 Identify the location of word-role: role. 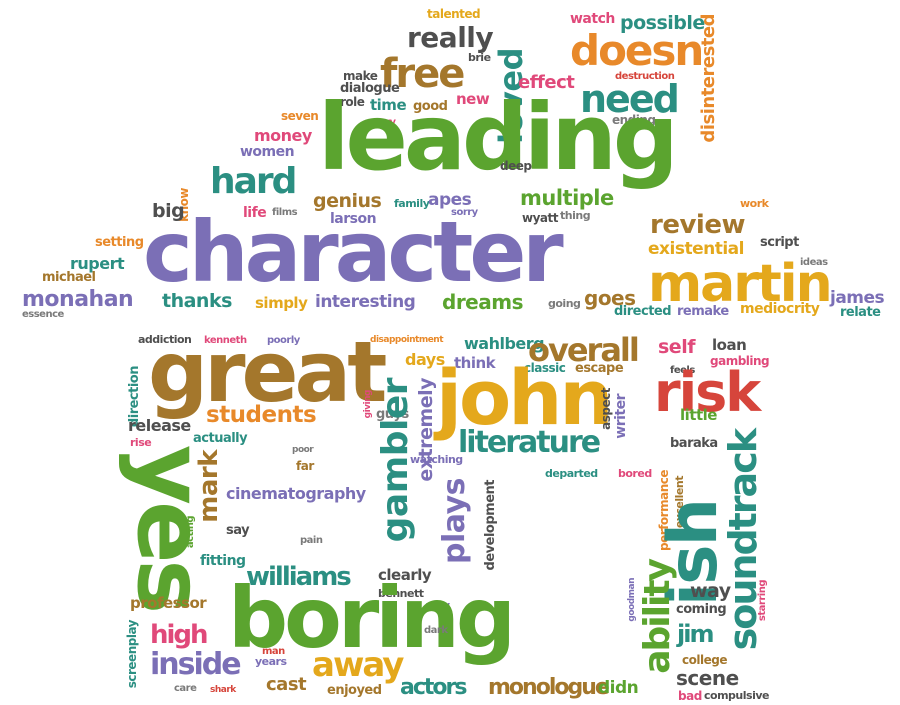
(352, 102).